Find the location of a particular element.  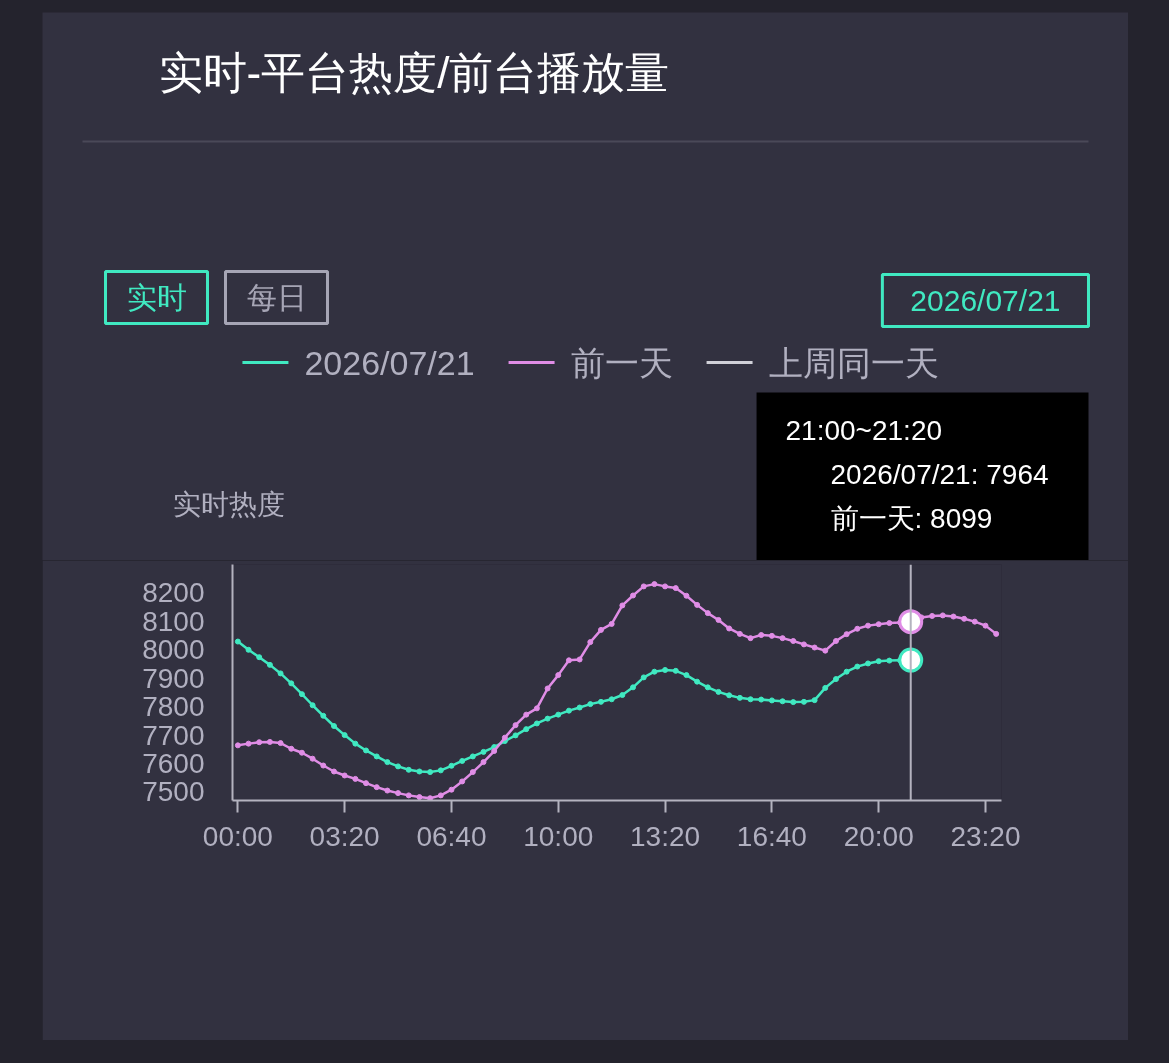

legend-label: 前一天 is located at coordinates (621, 362).